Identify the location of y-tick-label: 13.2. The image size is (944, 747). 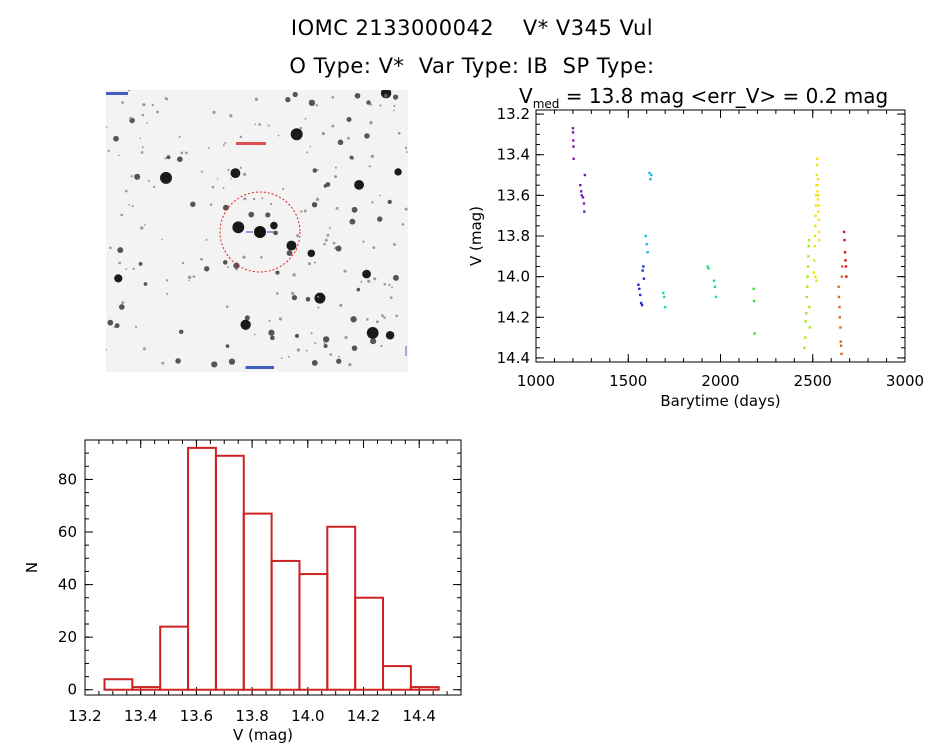
(513, 114).